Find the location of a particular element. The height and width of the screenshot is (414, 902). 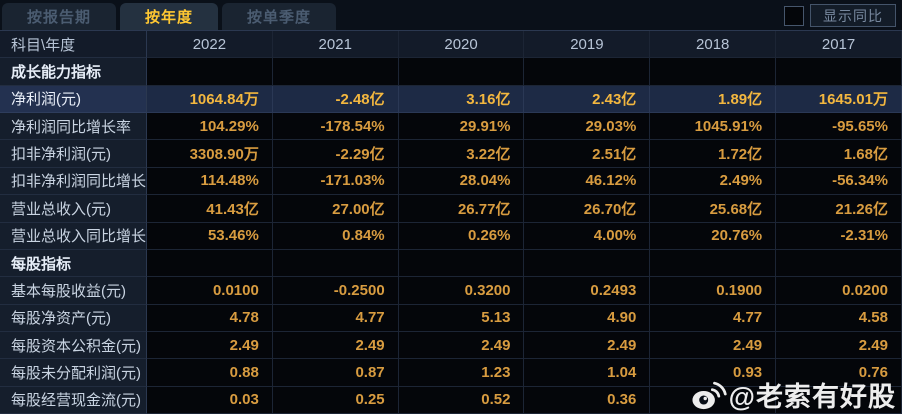

show-yoy-button: 显示同比 is located at coordinates (853, 15).